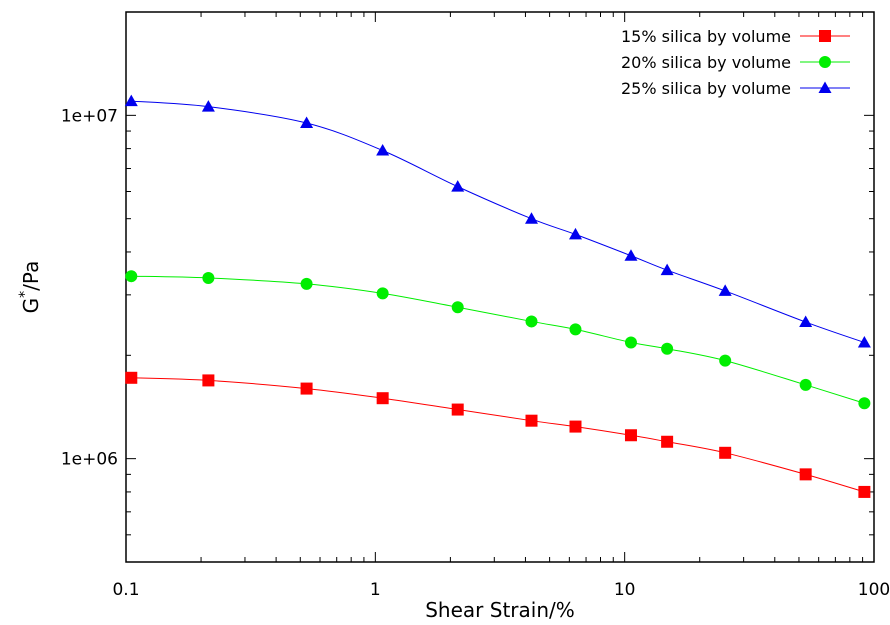 Image resolution: width=890 pixels, height=625 pixels. What do you see at coordinates (89, 116) in the screenshot?
I see `y-tick-label: 1e+07` at bounding box center [89, 116].